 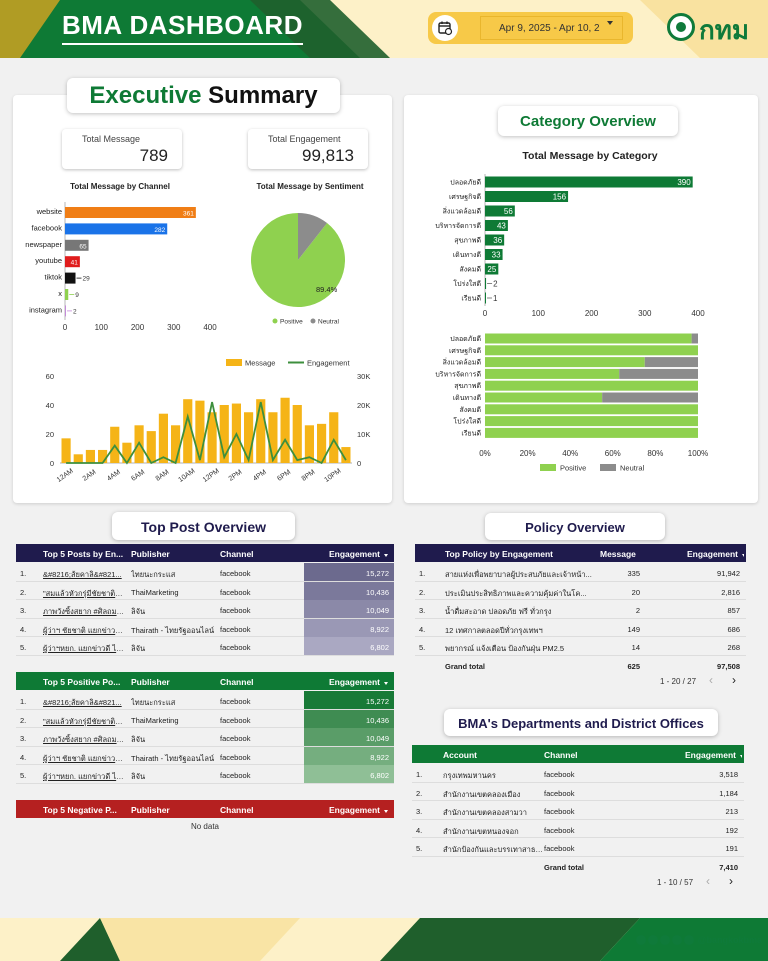 I want to click on instagram-icon, so click(x=664, y=940).